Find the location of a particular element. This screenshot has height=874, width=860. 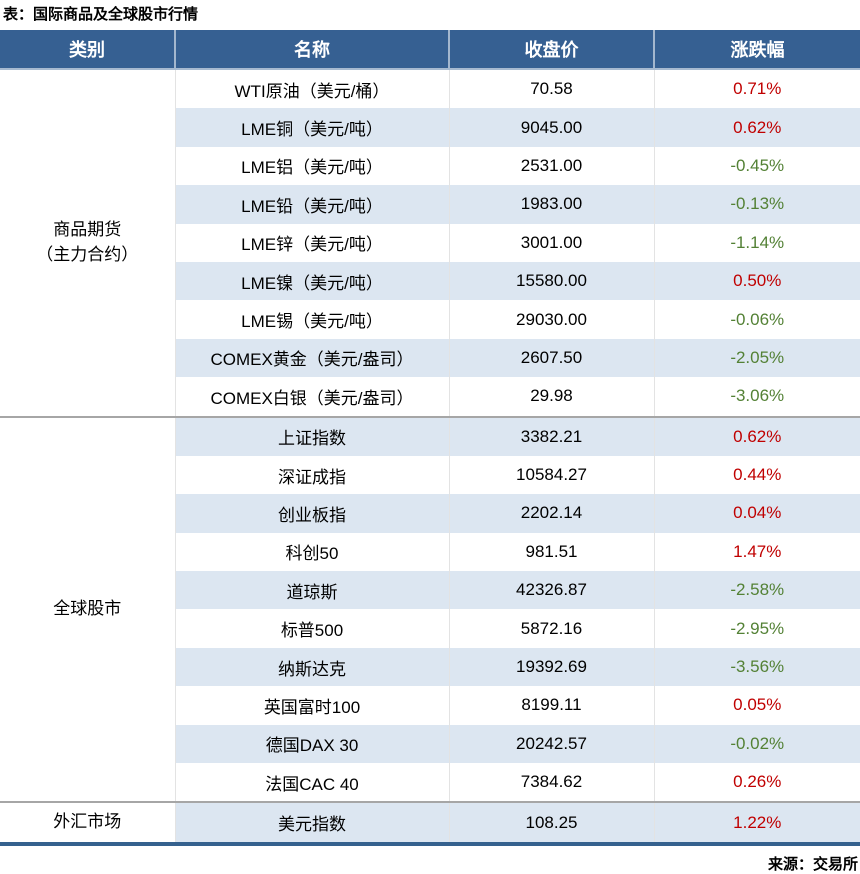

table-row: 深证成指 10584.27 0.44% is located at coordinates (430, 475).